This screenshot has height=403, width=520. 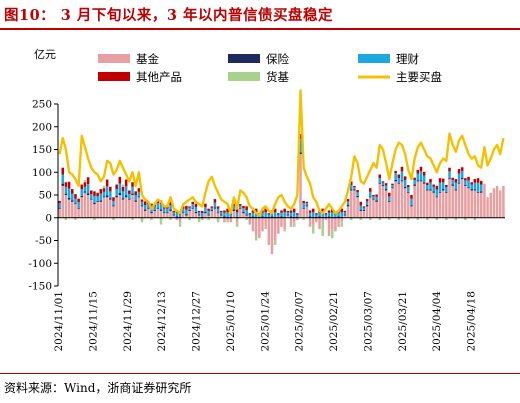 I want to click on y-tick-label-0: -150, so click(x=40, y=287).